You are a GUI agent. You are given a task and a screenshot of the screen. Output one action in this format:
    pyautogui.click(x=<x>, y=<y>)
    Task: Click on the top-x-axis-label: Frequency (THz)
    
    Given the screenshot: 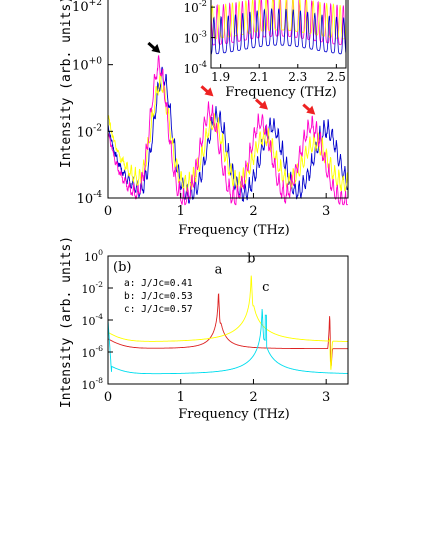 What is the action you would take?
    pyautogui.click(x=233, y=230)
    